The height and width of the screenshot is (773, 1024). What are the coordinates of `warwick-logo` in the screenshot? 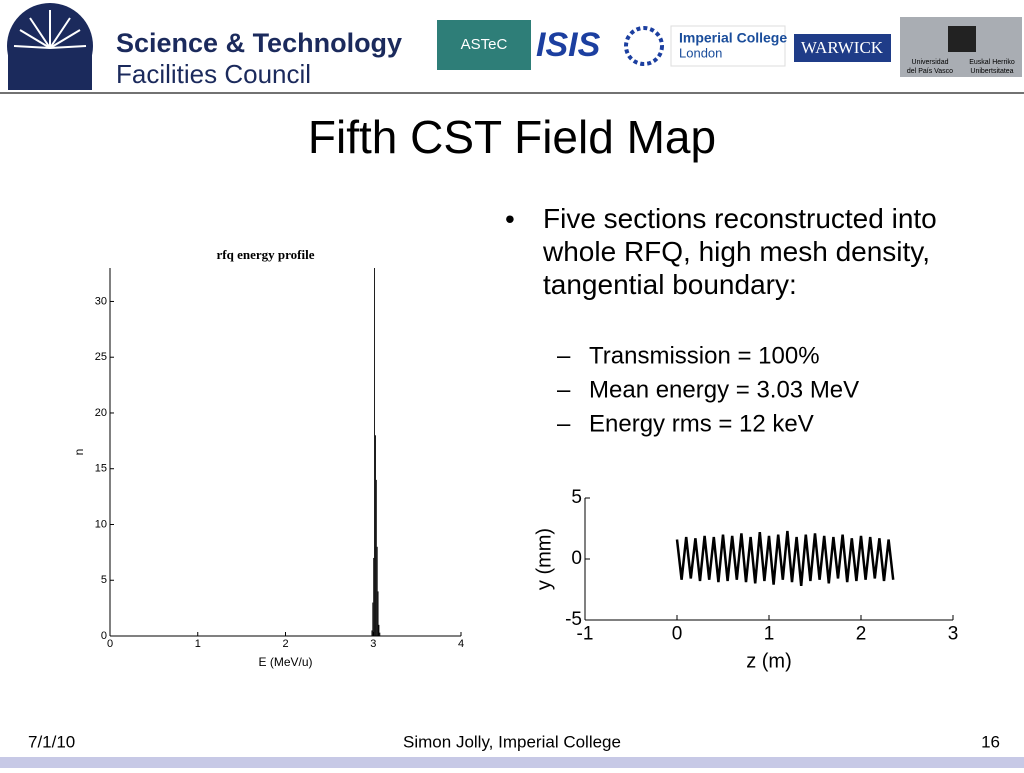 It's located at (842, 48).